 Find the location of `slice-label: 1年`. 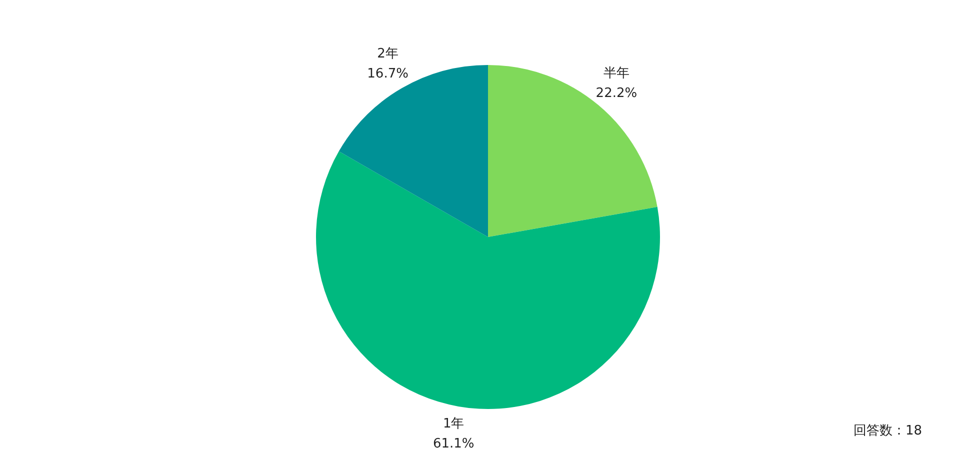

slice-label: 1年 is located at coordinates (453, 424).